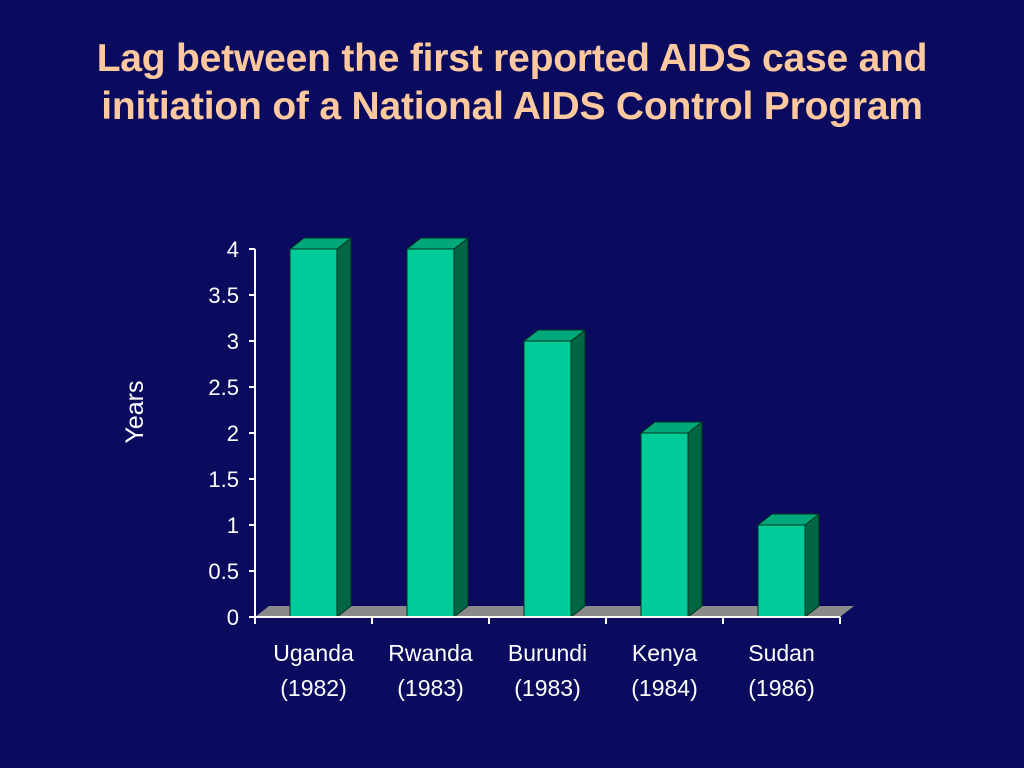 The image size is (1024, 768). I want to click on y-axis-label: Years, so click(135, 411).